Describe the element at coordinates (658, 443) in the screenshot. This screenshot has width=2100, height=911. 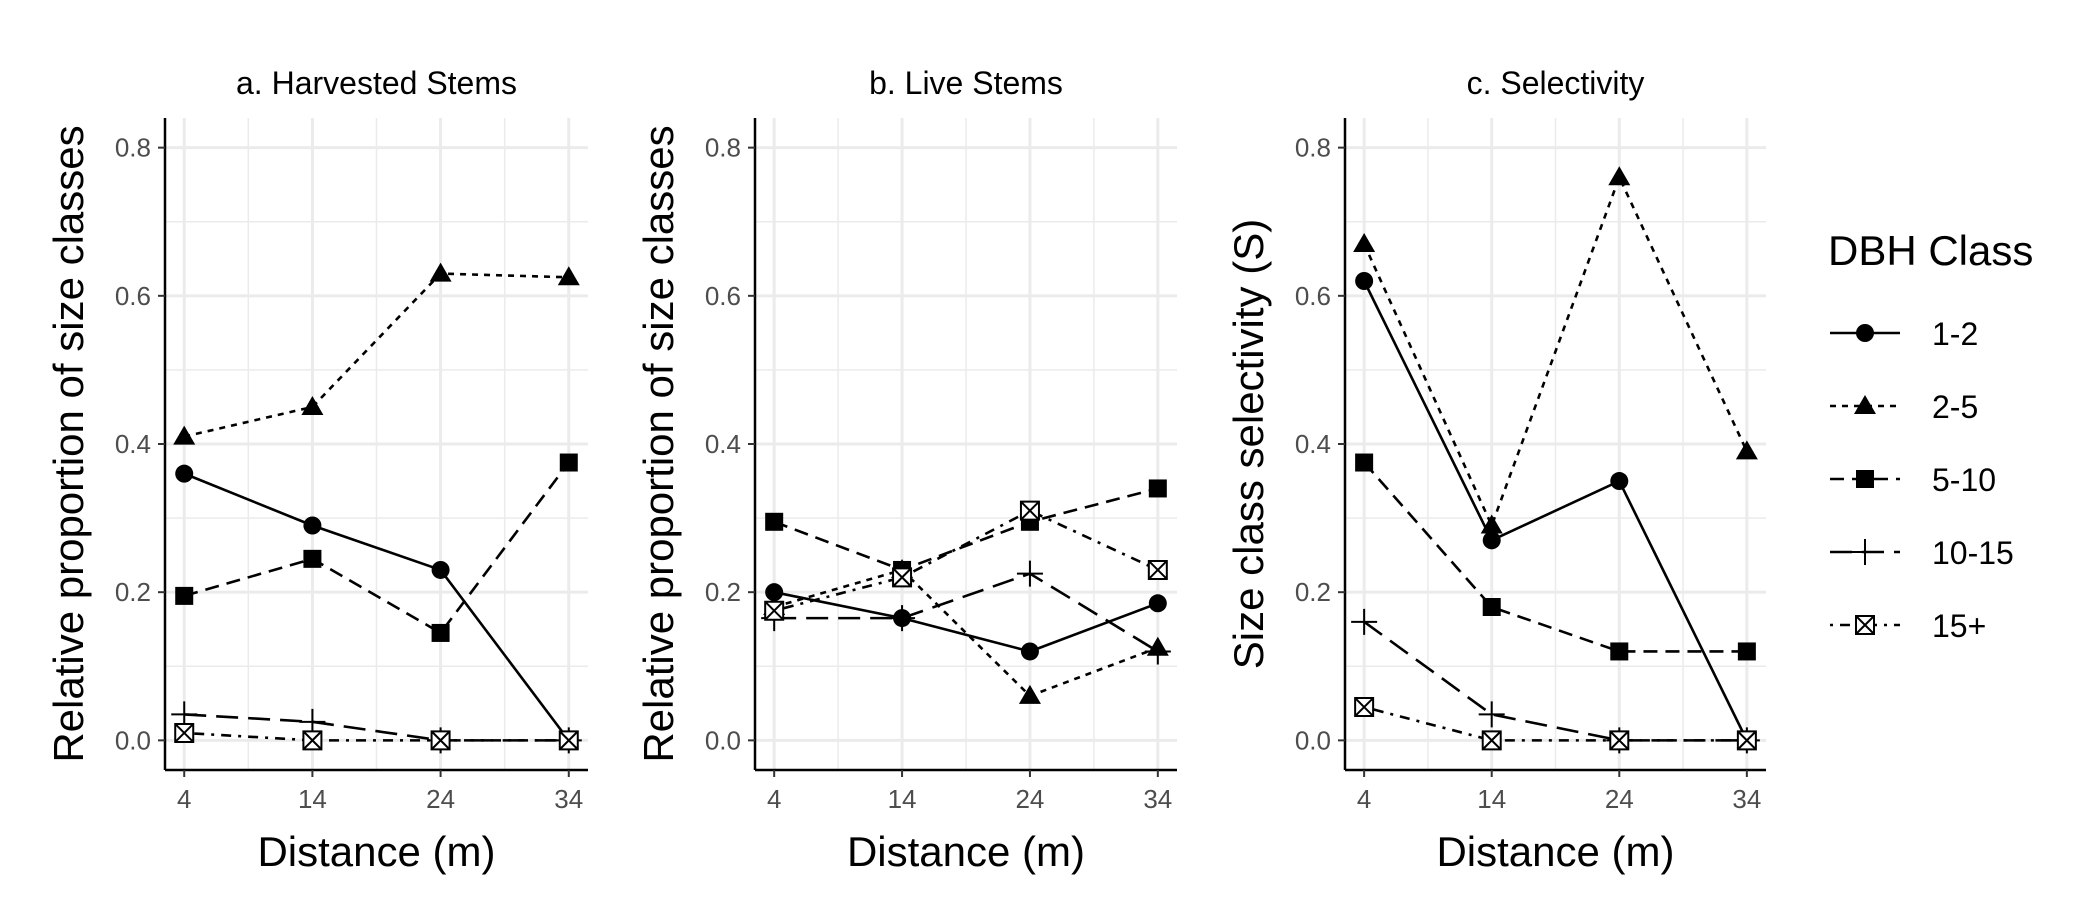
I see `y-axis-title: Relative proportion of size classes` at that location.